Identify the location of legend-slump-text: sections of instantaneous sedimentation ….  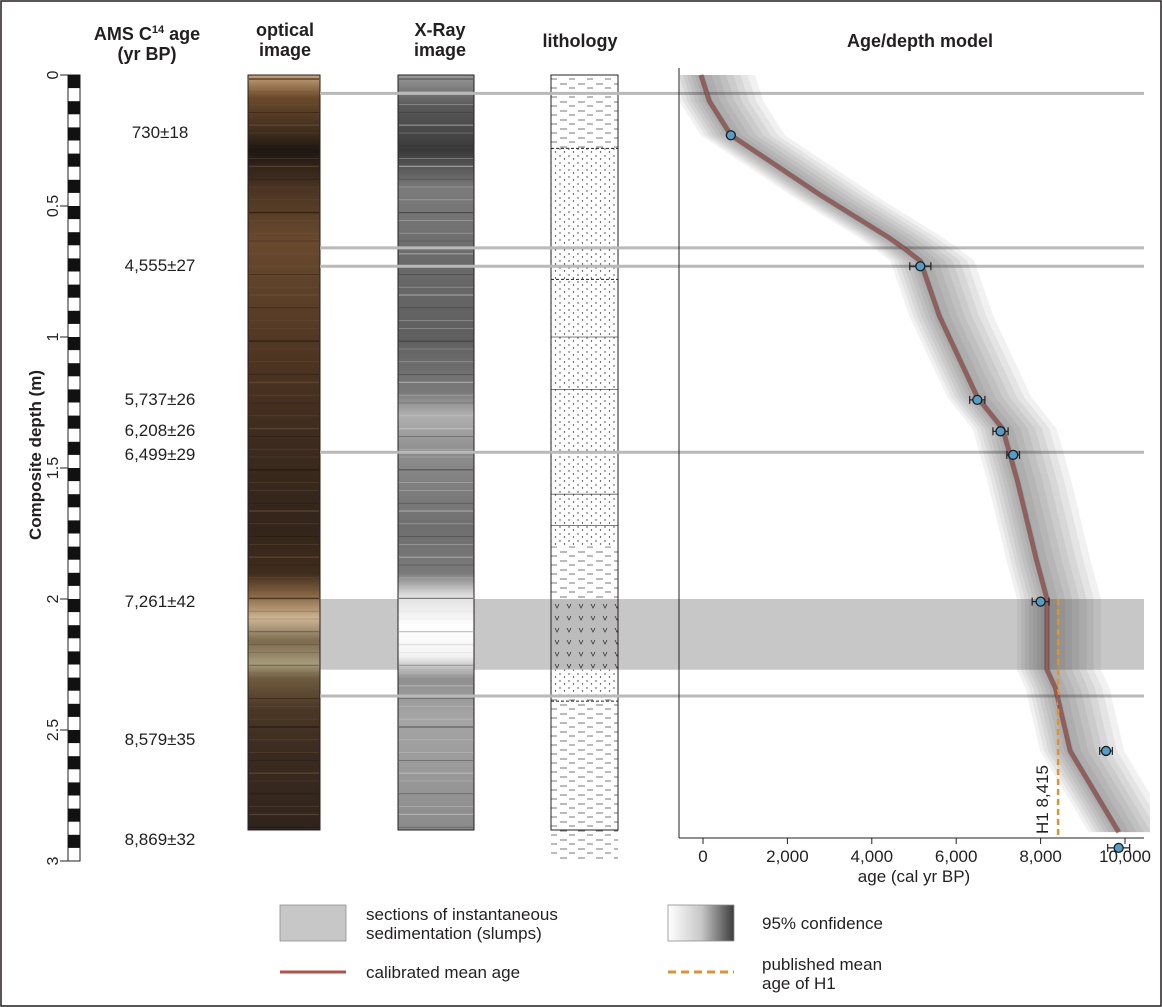
(462, 924).